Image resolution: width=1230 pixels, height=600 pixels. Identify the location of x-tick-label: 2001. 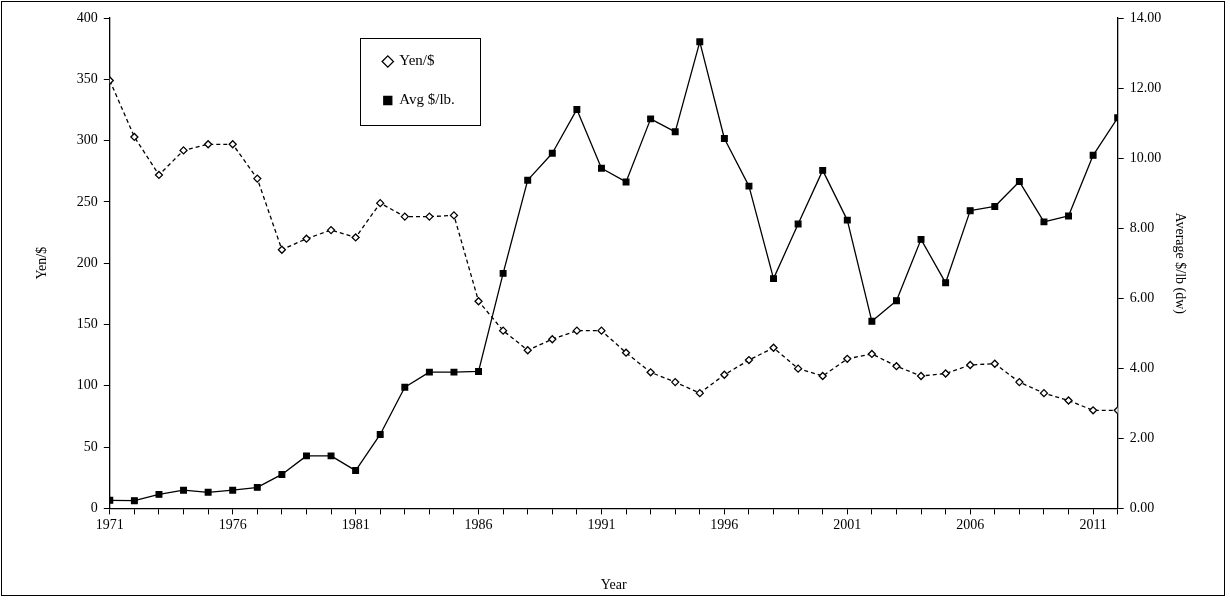
(847, 525).